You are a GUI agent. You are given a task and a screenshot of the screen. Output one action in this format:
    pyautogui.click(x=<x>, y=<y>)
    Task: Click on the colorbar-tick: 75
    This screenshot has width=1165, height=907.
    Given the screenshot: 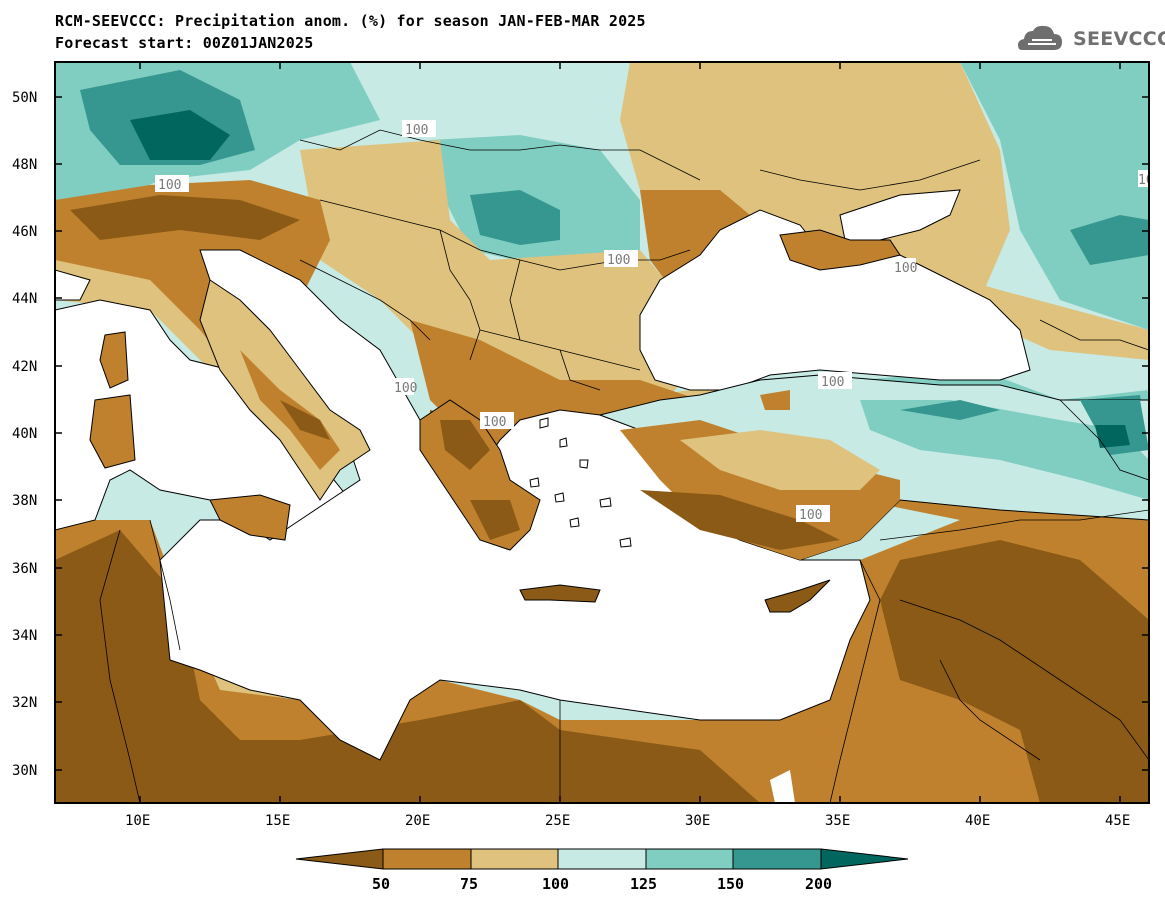 What is the action you would take?
    pyautogui.click(x=469, y=884)
    